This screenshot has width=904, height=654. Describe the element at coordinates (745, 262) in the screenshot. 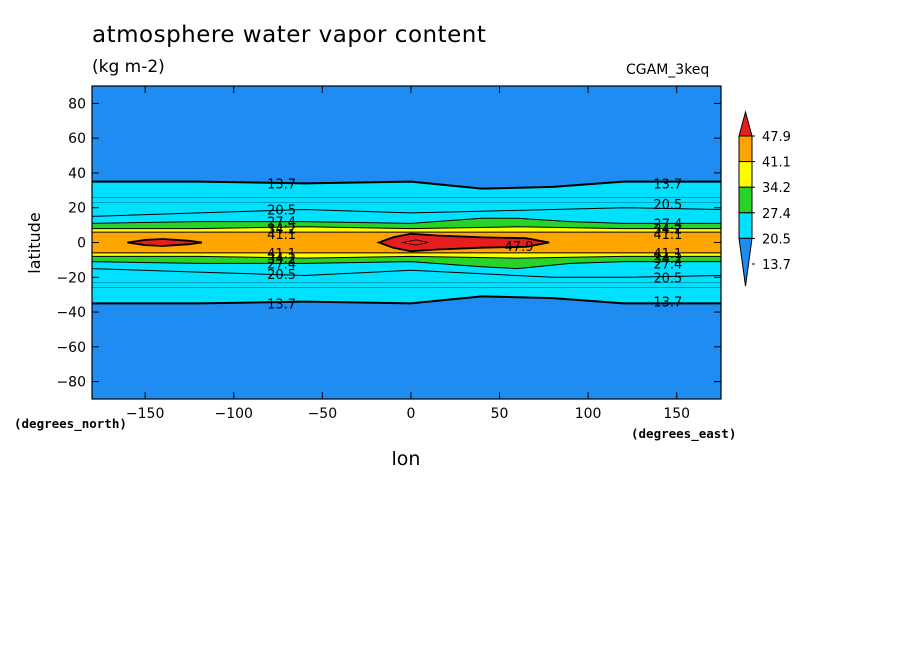

I see `colorbar-bottom-arrow` at that location.